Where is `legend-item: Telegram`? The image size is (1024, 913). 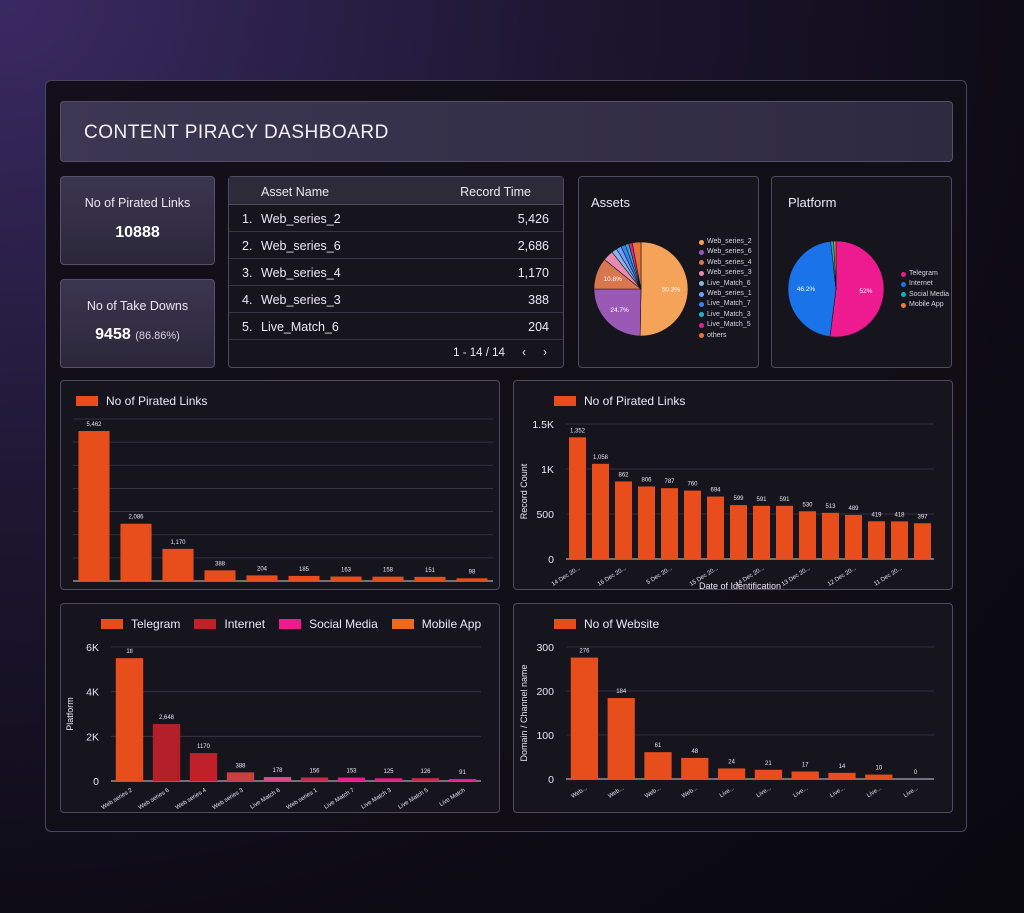
legend-item: Telegram is located at coordinates (140, 624).